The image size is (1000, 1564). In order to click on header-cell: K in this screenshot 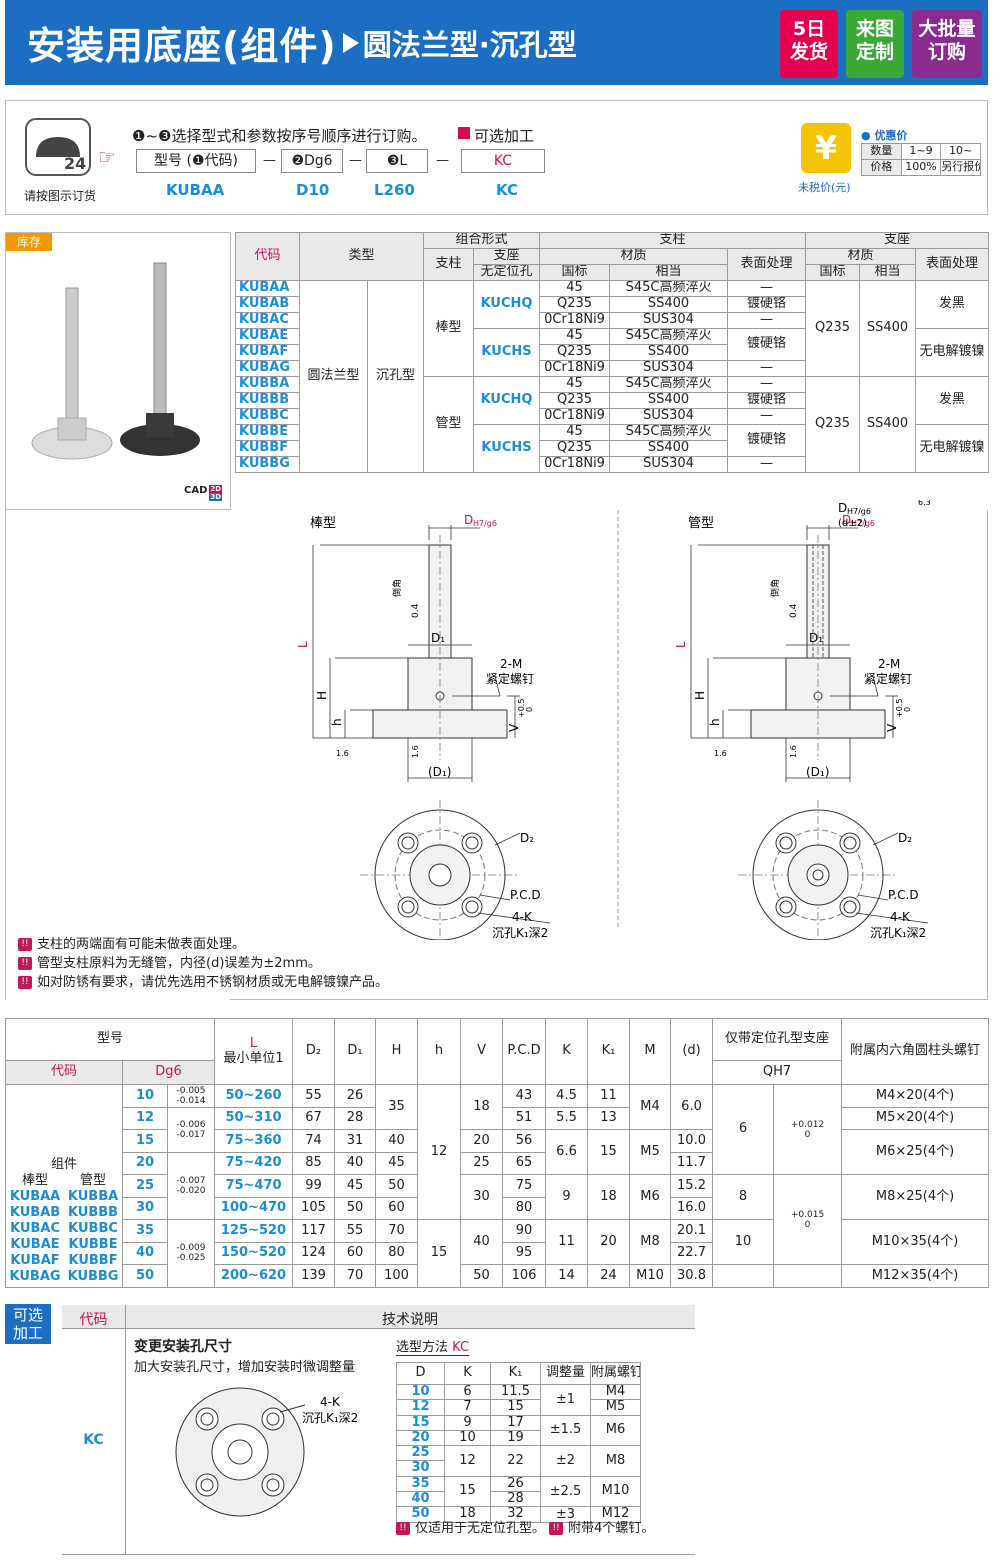, I will do `click(467, 1373)`.